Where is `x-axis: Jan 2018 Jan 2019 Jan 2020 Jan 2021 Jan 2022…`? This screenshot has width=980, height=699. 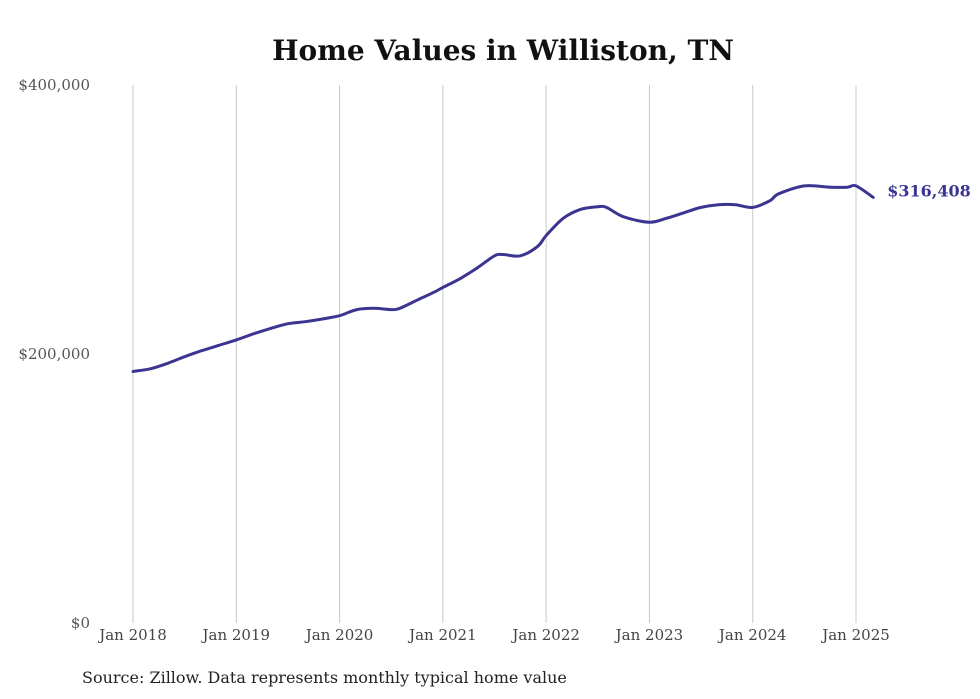 x-axis: Jan 2018 Jan 2019 Jan 2020 Jan 2021 Jan 2022… is located at coordinates (493, 635).